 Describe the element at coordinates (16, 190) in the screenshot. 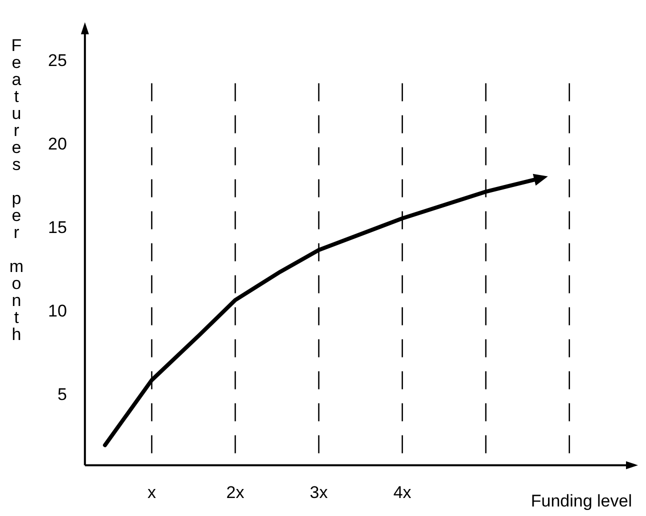

I see `y-axis-title: Features per month` at that location.